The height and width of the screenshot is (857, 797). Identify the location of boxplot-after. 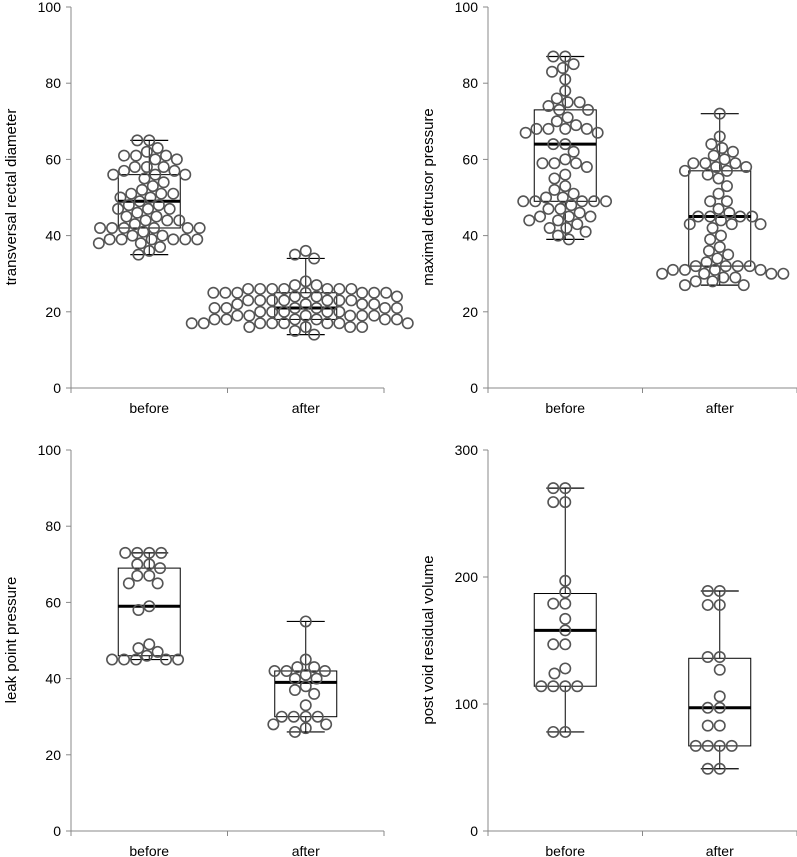
(720, 680).